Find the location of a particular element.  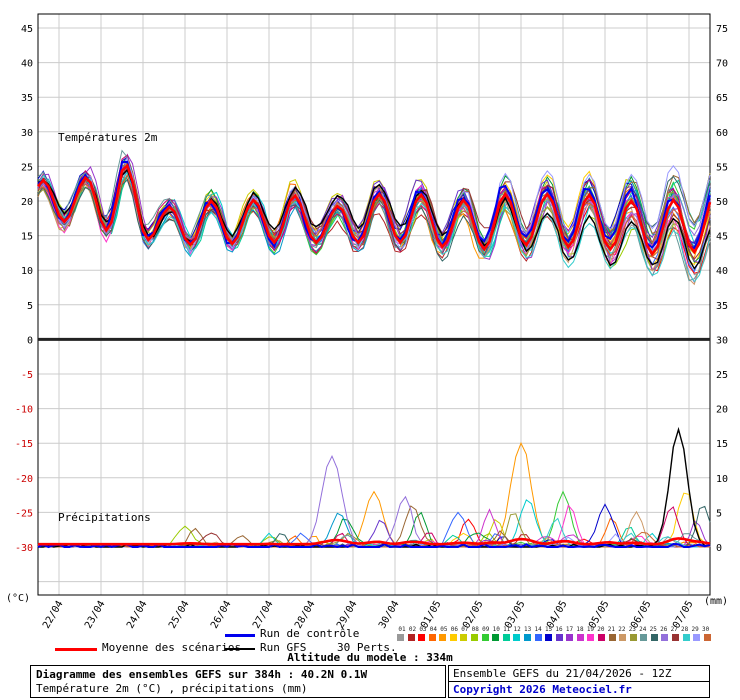

svg-text: 60 is located at coordinates (722, 133).